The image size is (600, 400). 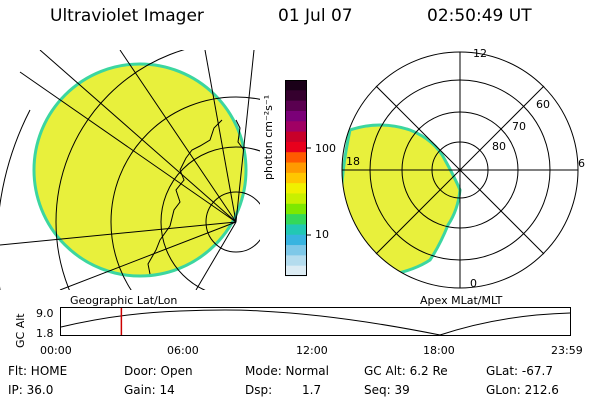 What do you see at coordinates (543, 104) in the screenshot?
I see `lat-label-60: 60` at bounding box center [543, 104].